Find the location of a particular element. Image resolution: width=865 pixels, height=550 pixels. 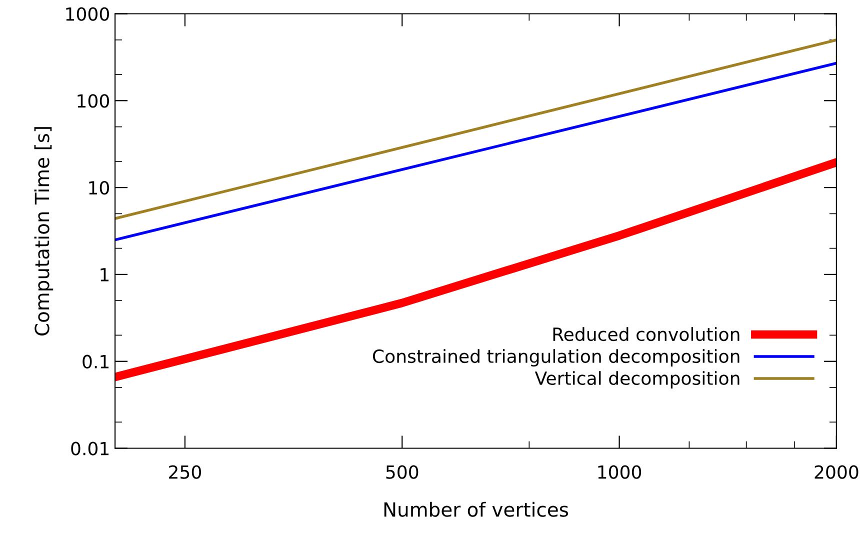

y-tick-label: 0.01 is located at coordinates (90, 449).